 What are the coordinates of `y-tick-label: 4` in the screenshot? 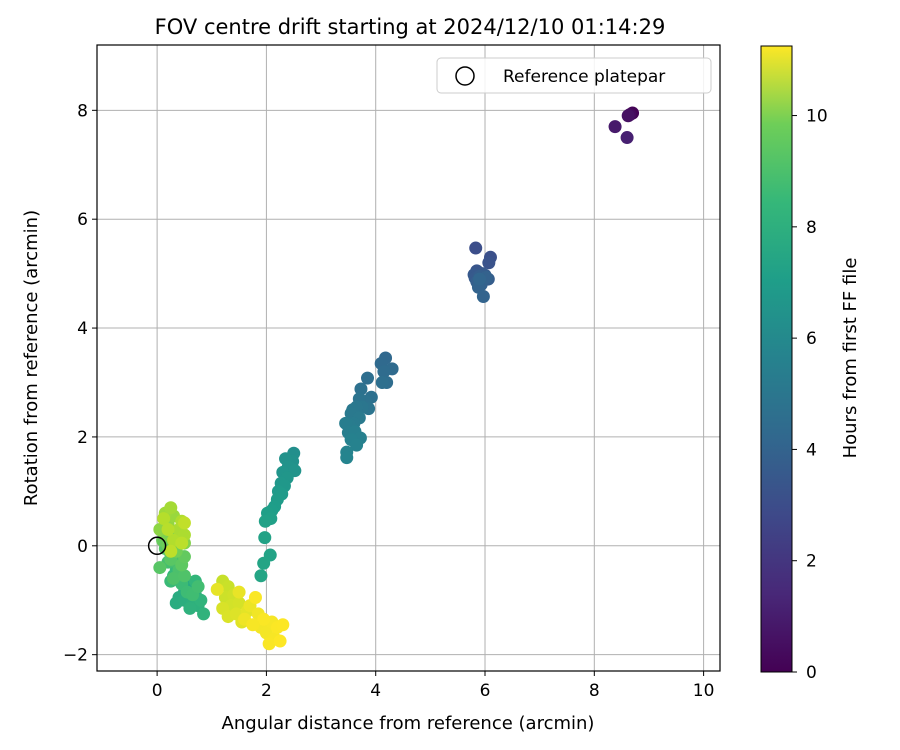 It's located at (82, 329).